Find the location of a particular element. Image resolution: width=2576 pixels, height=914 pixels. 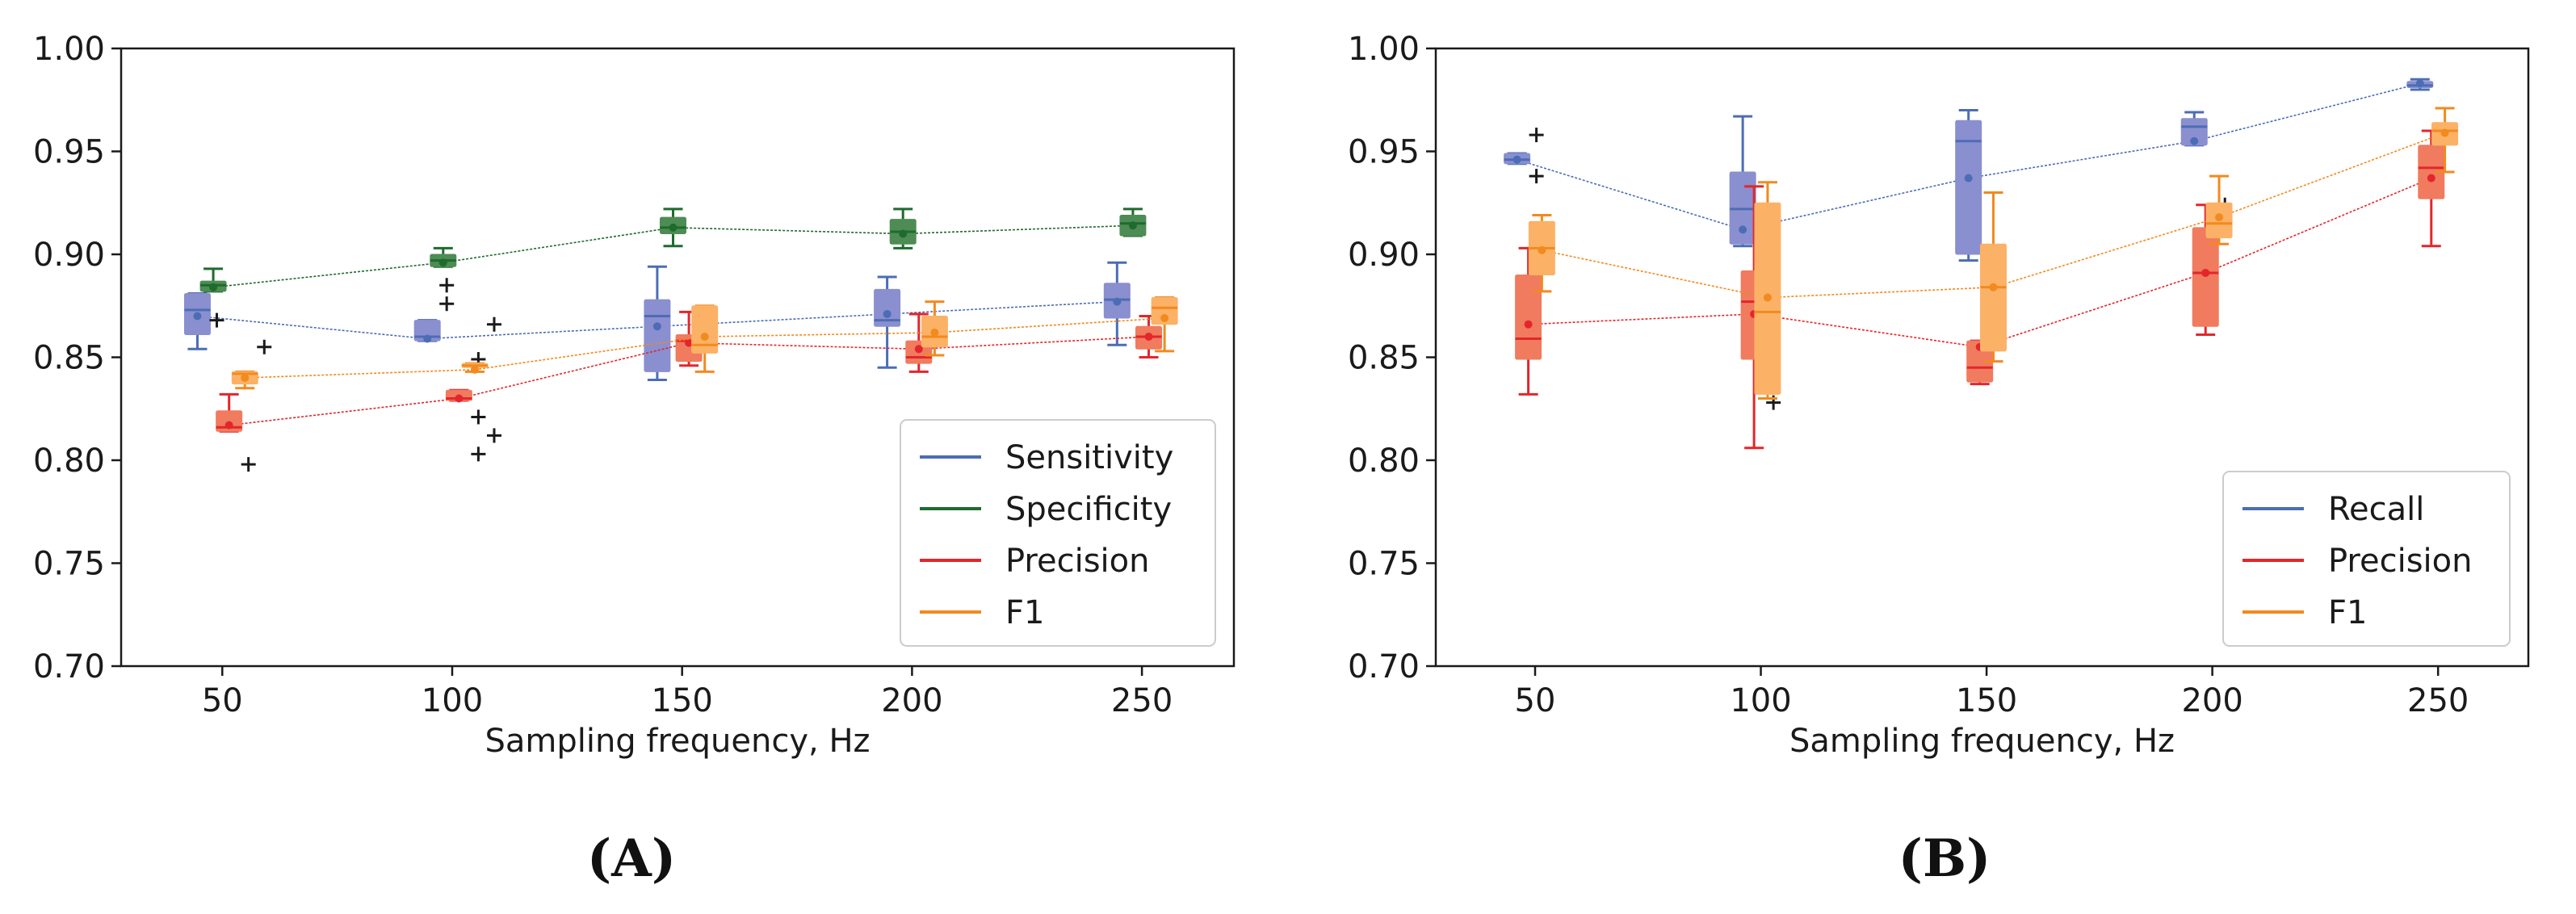

legend: Recall Precision F1 is located at coordinates (2366, 559).